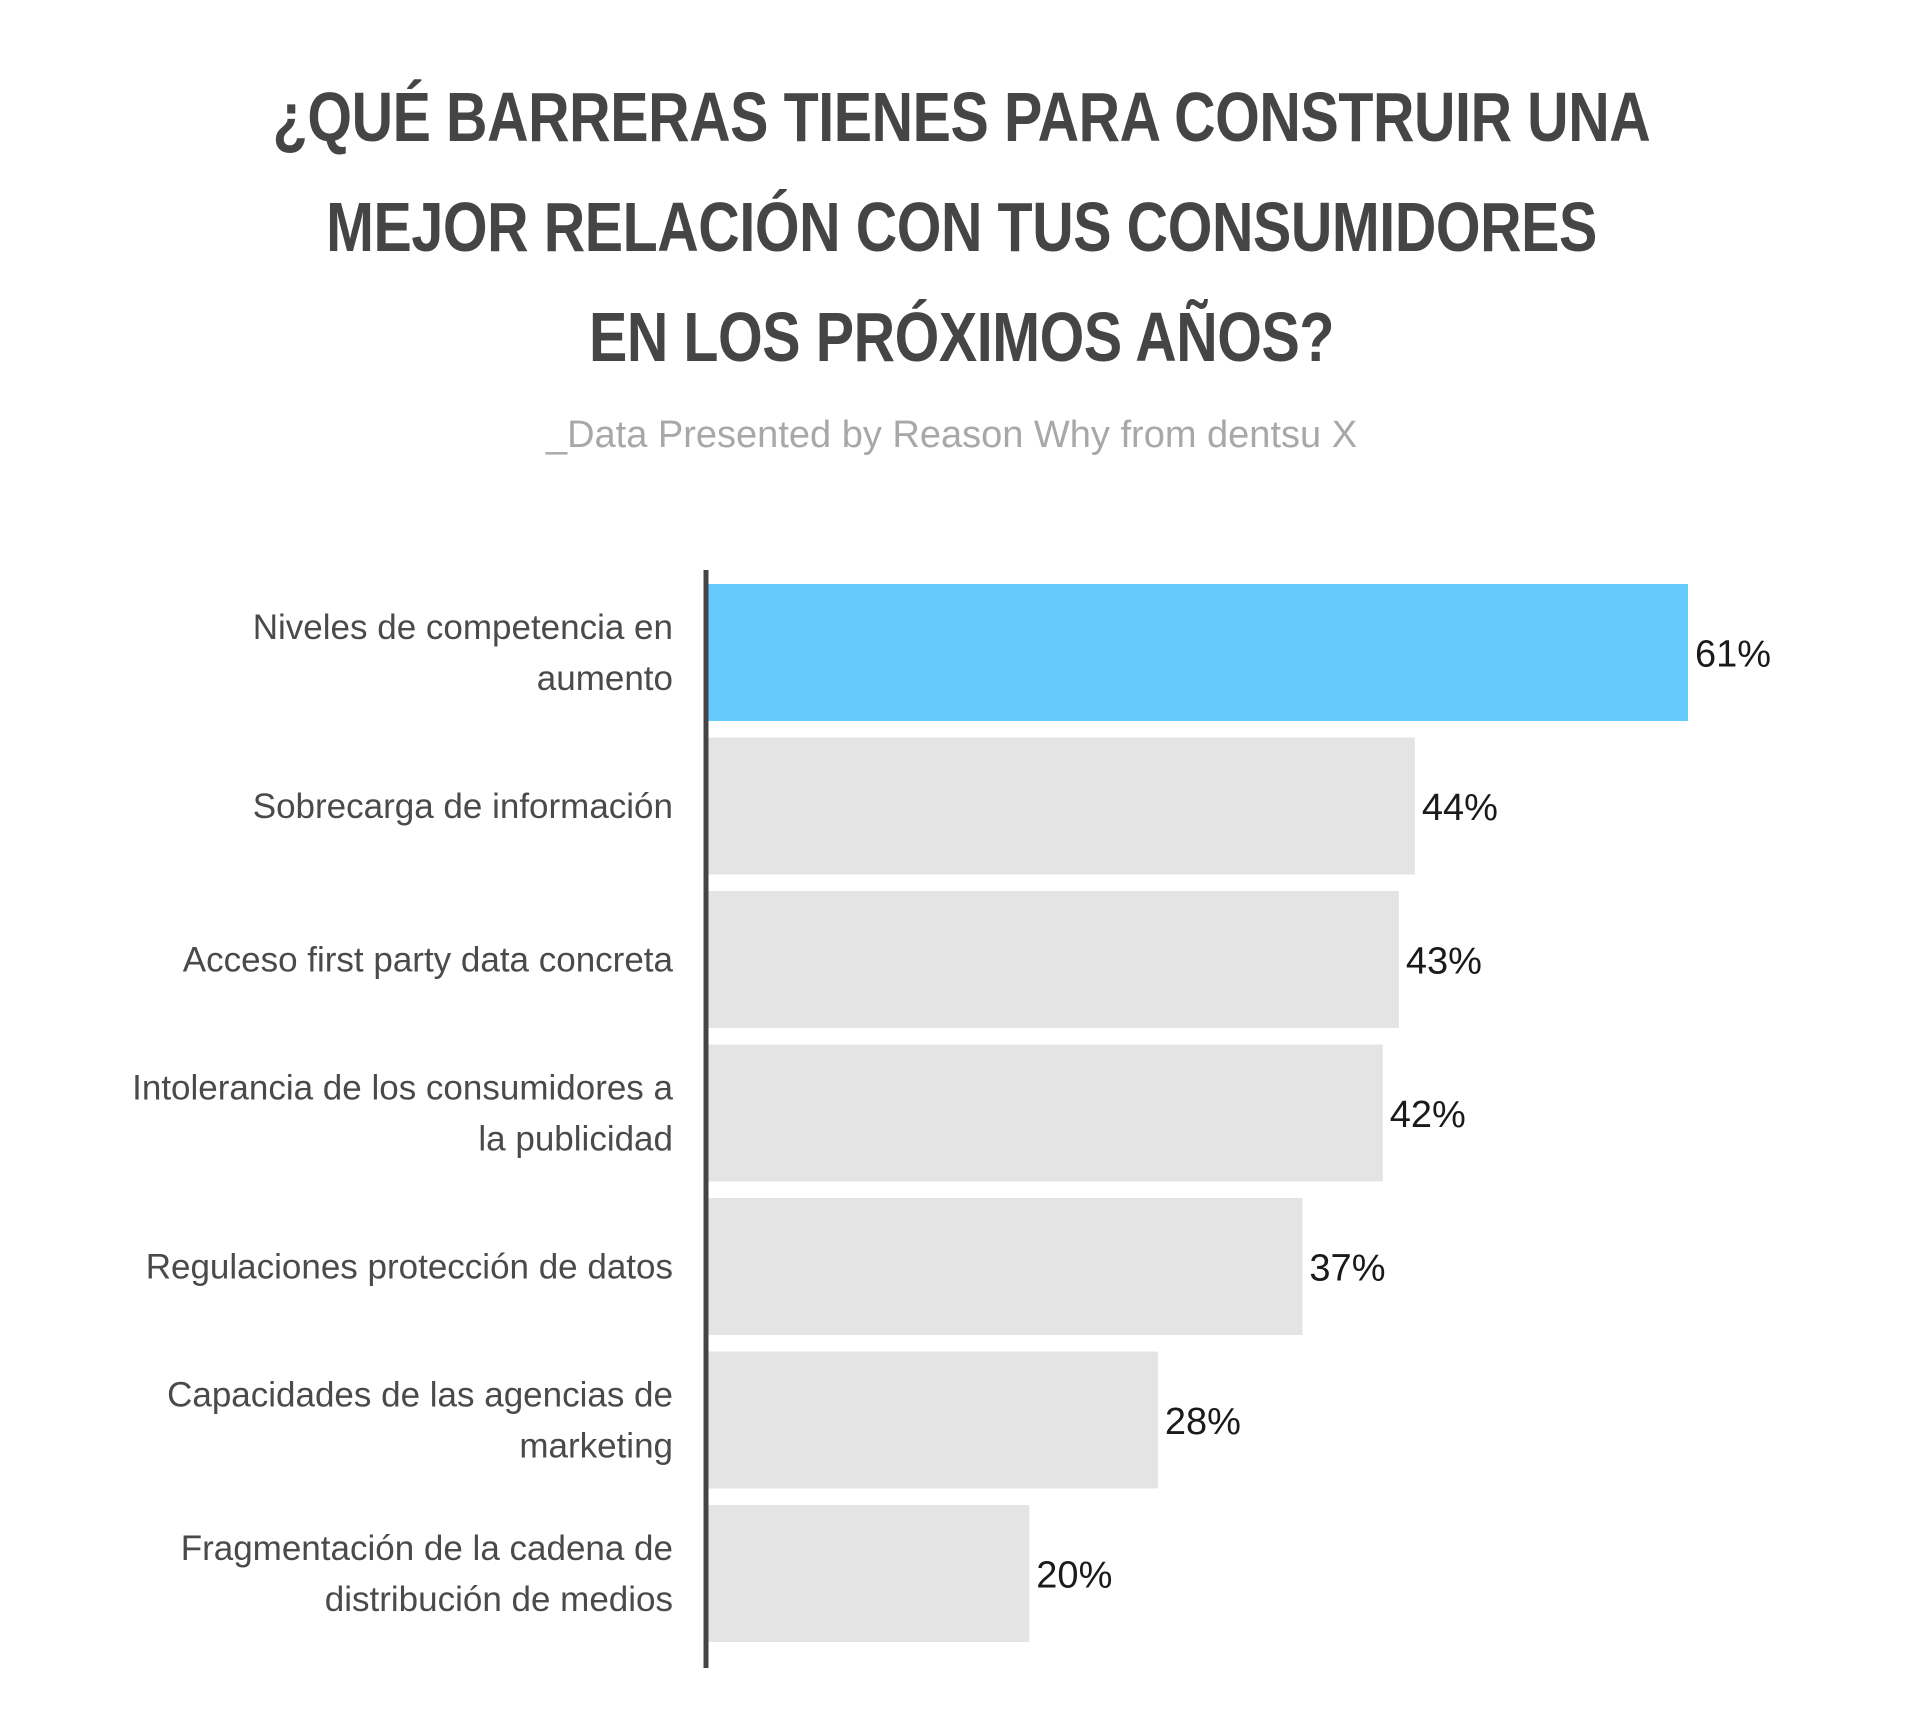  What do you see at coordinates (1428, 1115) in the screenshot?
I see `data-label: 42%` at bounding box center [1428, 1115].